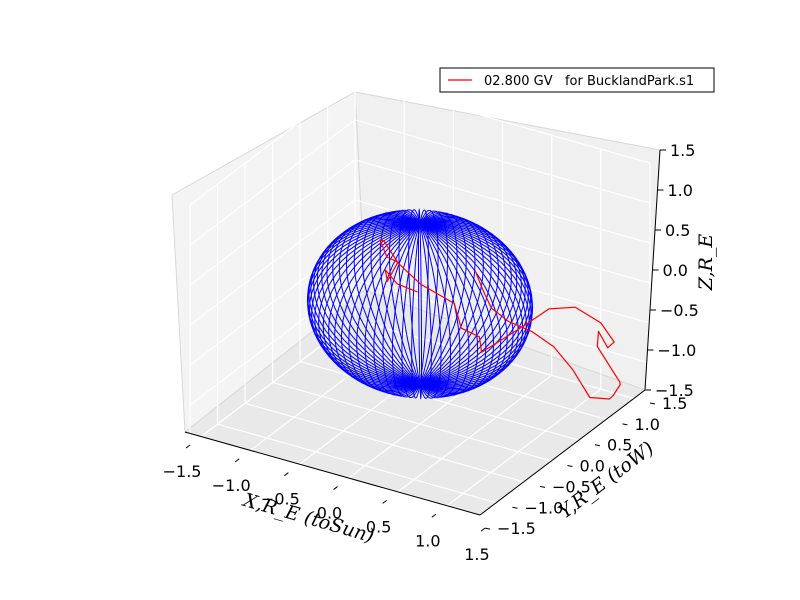 The width and height of the screenshot is (800, 600). Describe the element at coordinates (571, 486) in the screenshot. I see `y-tick-label: −0.5` at that location.